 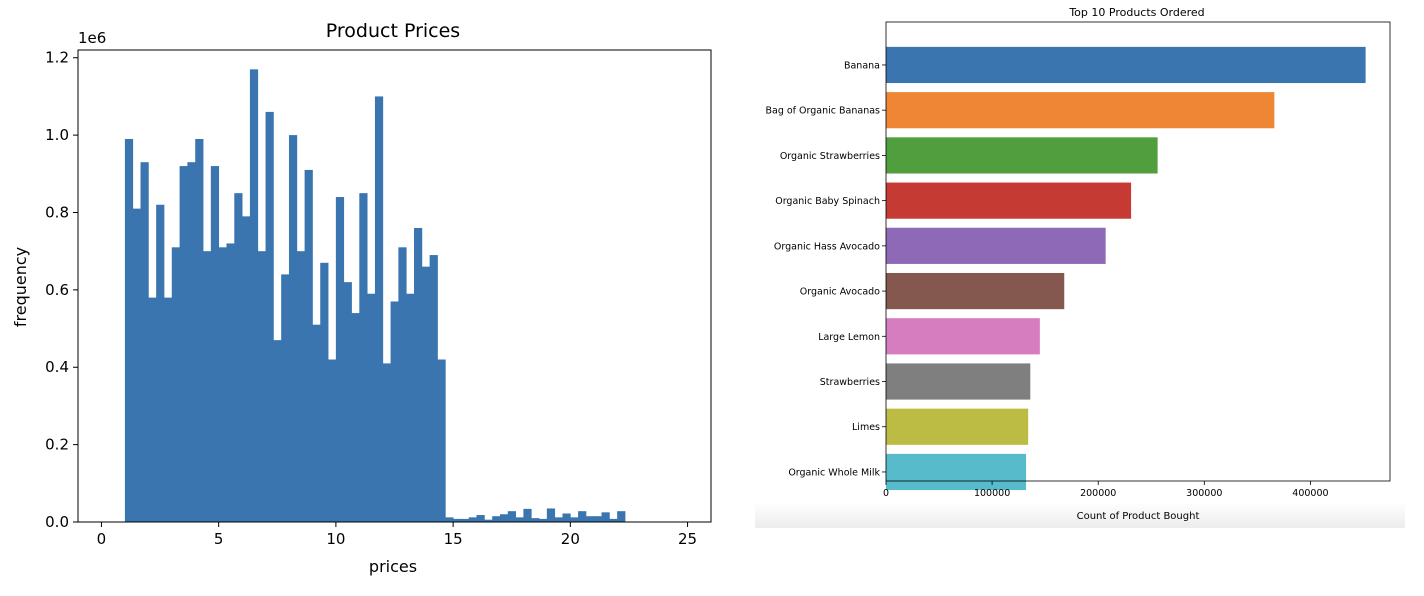 I want to click on histogram-x-tick-label: 20, so click(x=570, y=539).